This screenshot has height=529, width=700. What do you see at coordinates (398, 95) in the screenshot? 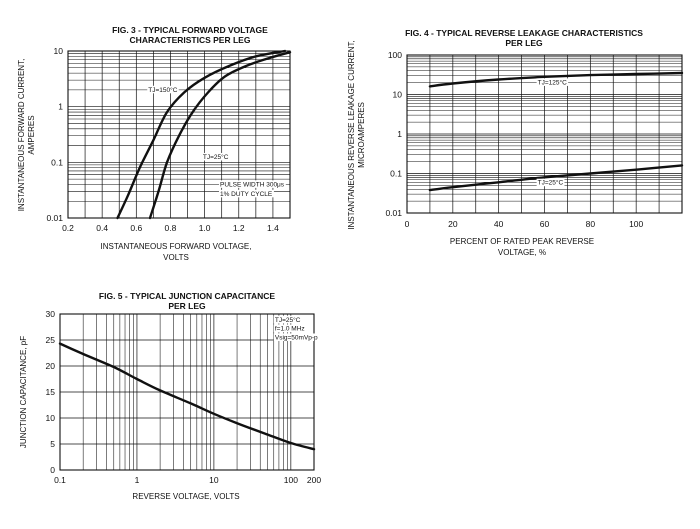
I see `fig4-ytick-label: 10` at bounding box center [398, 95].